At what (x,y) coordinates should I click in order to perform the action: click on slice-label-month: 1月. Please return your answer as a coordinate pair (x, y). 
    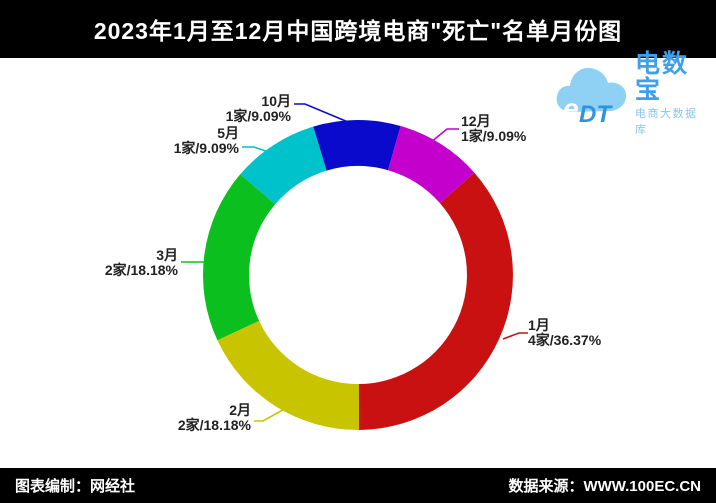
    Looking at the image, I should click on (539, 325).